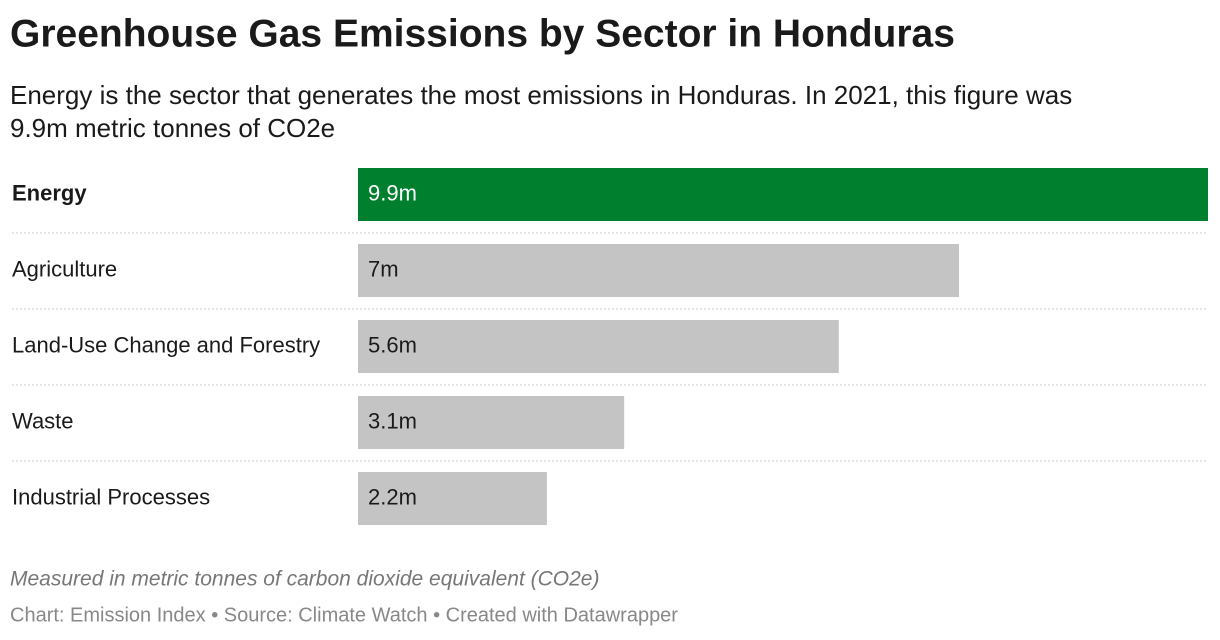  Describe the element at coordinates (392, 192) in the screenshot. I see `value-label: 9.9m` at that location.